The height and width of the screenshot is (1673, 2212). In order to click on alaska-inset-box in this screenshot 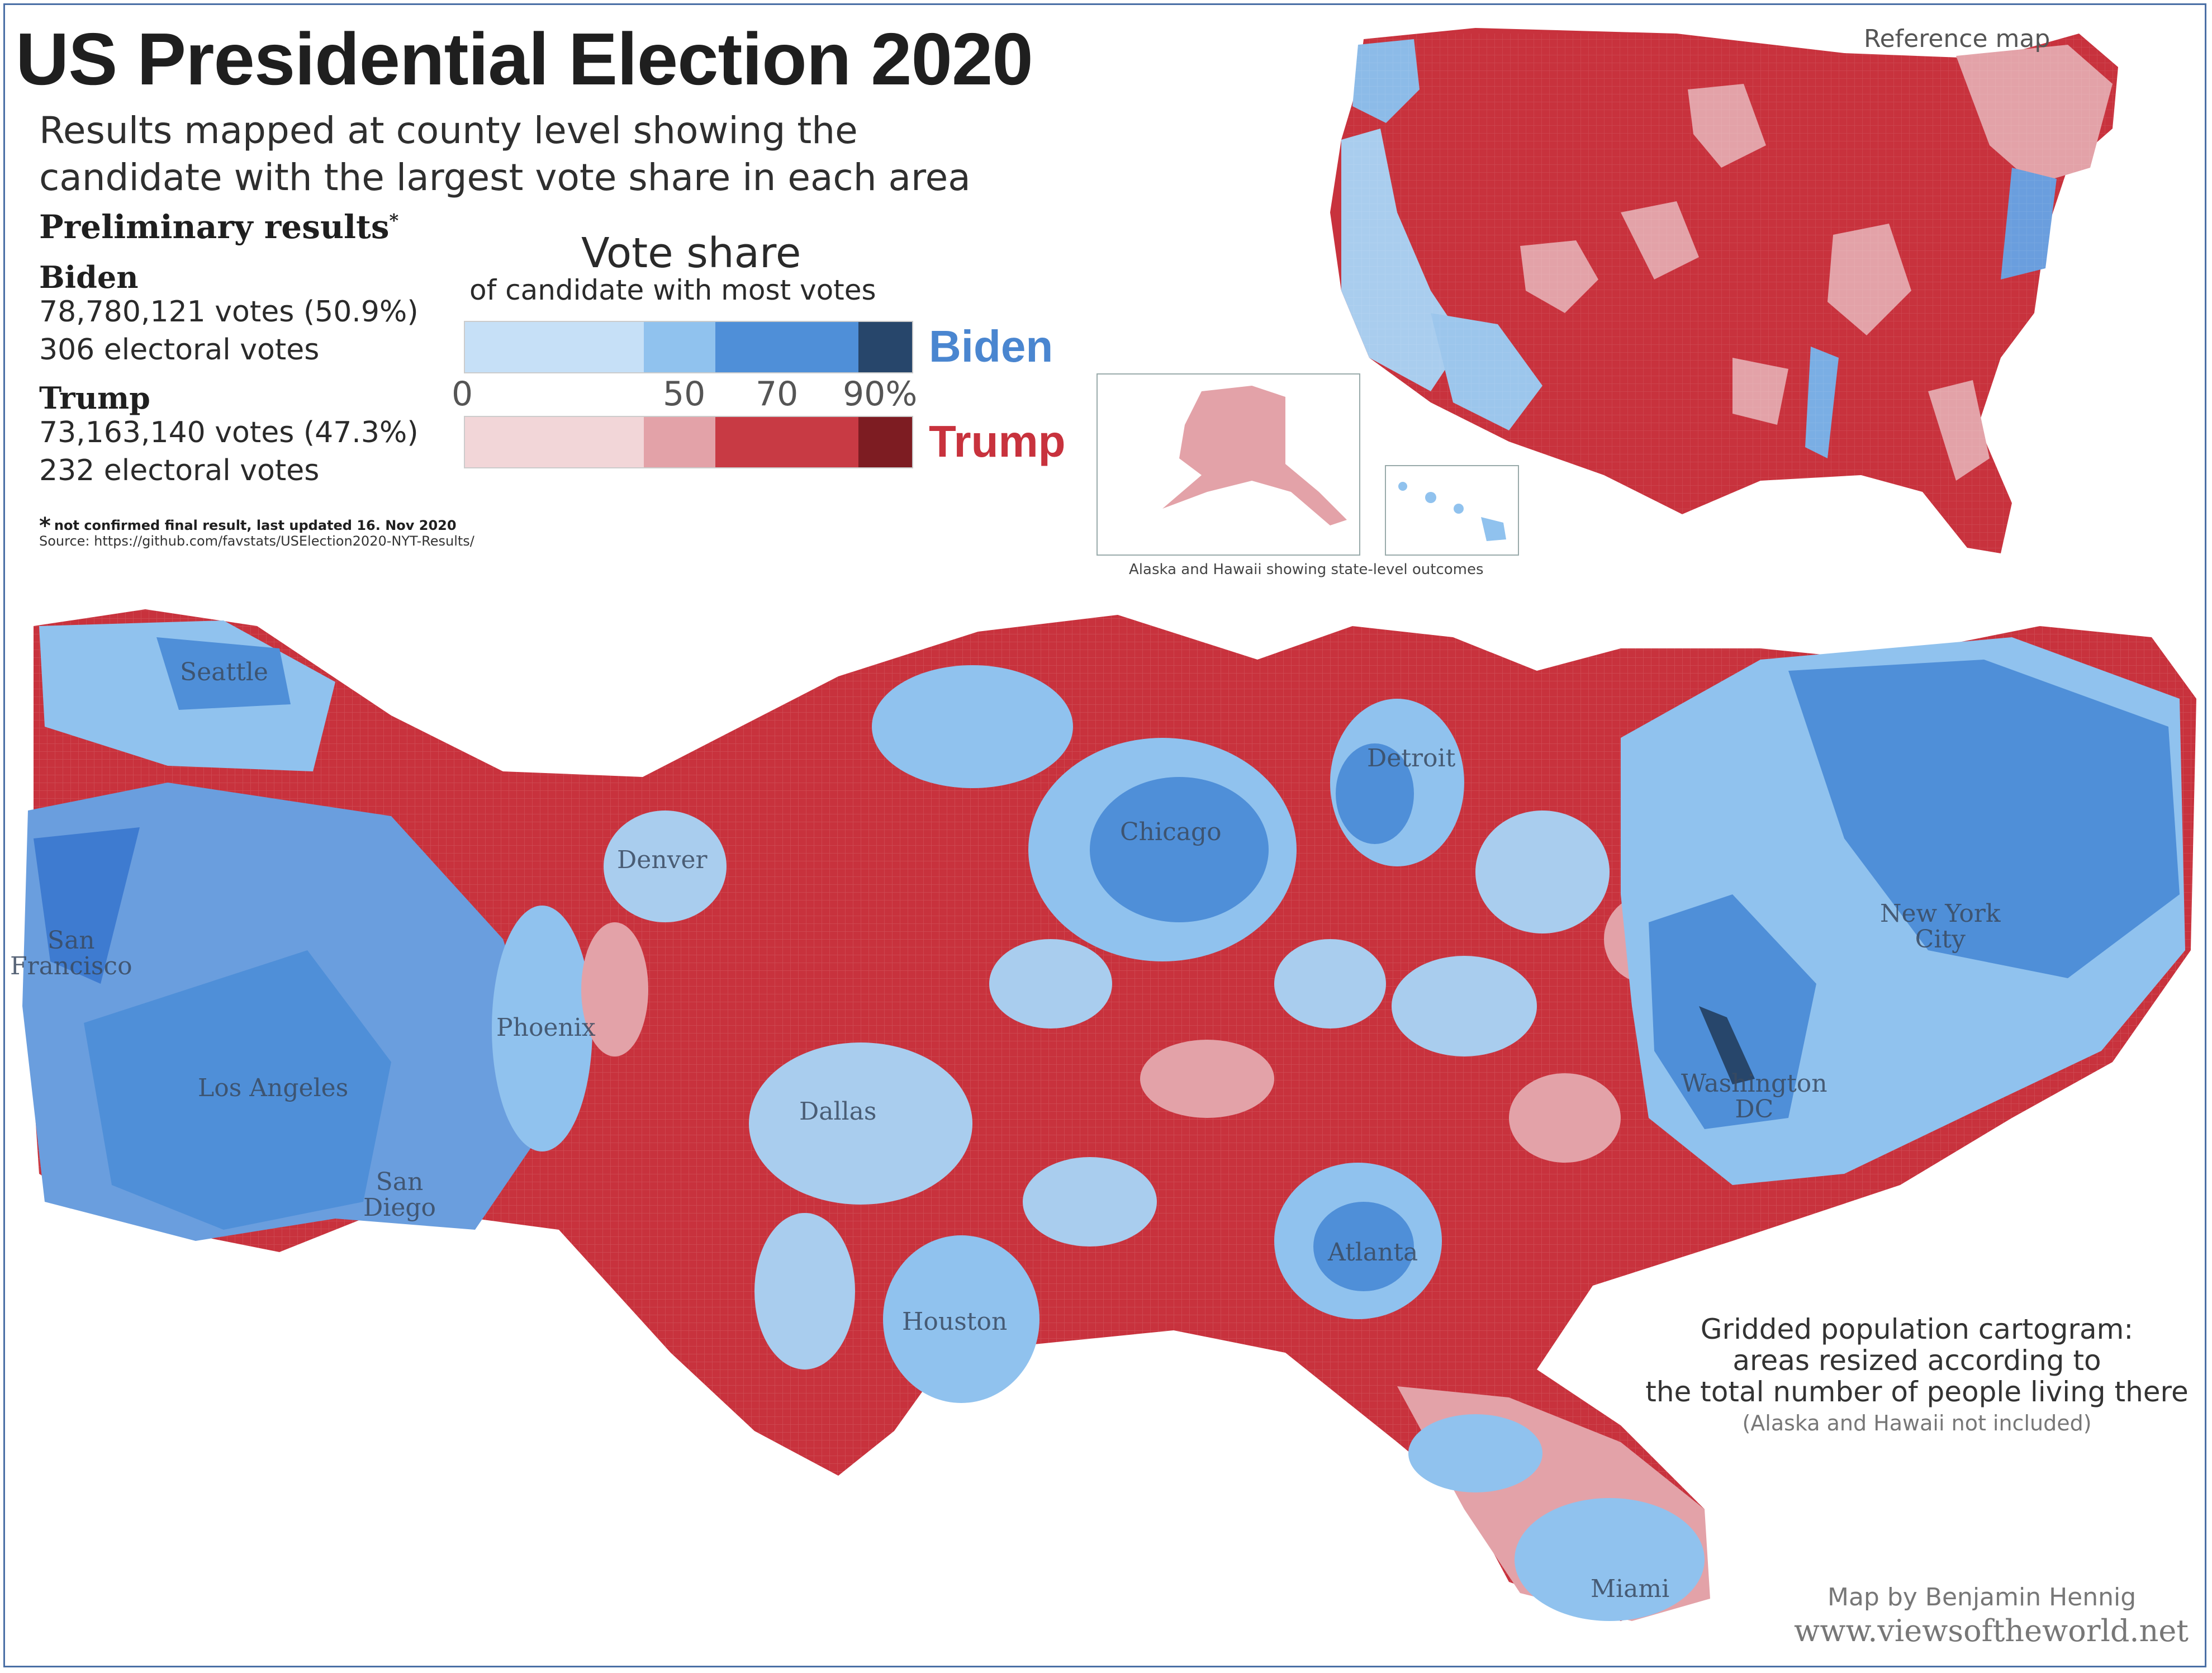, I will do `click(1228, 465)`.